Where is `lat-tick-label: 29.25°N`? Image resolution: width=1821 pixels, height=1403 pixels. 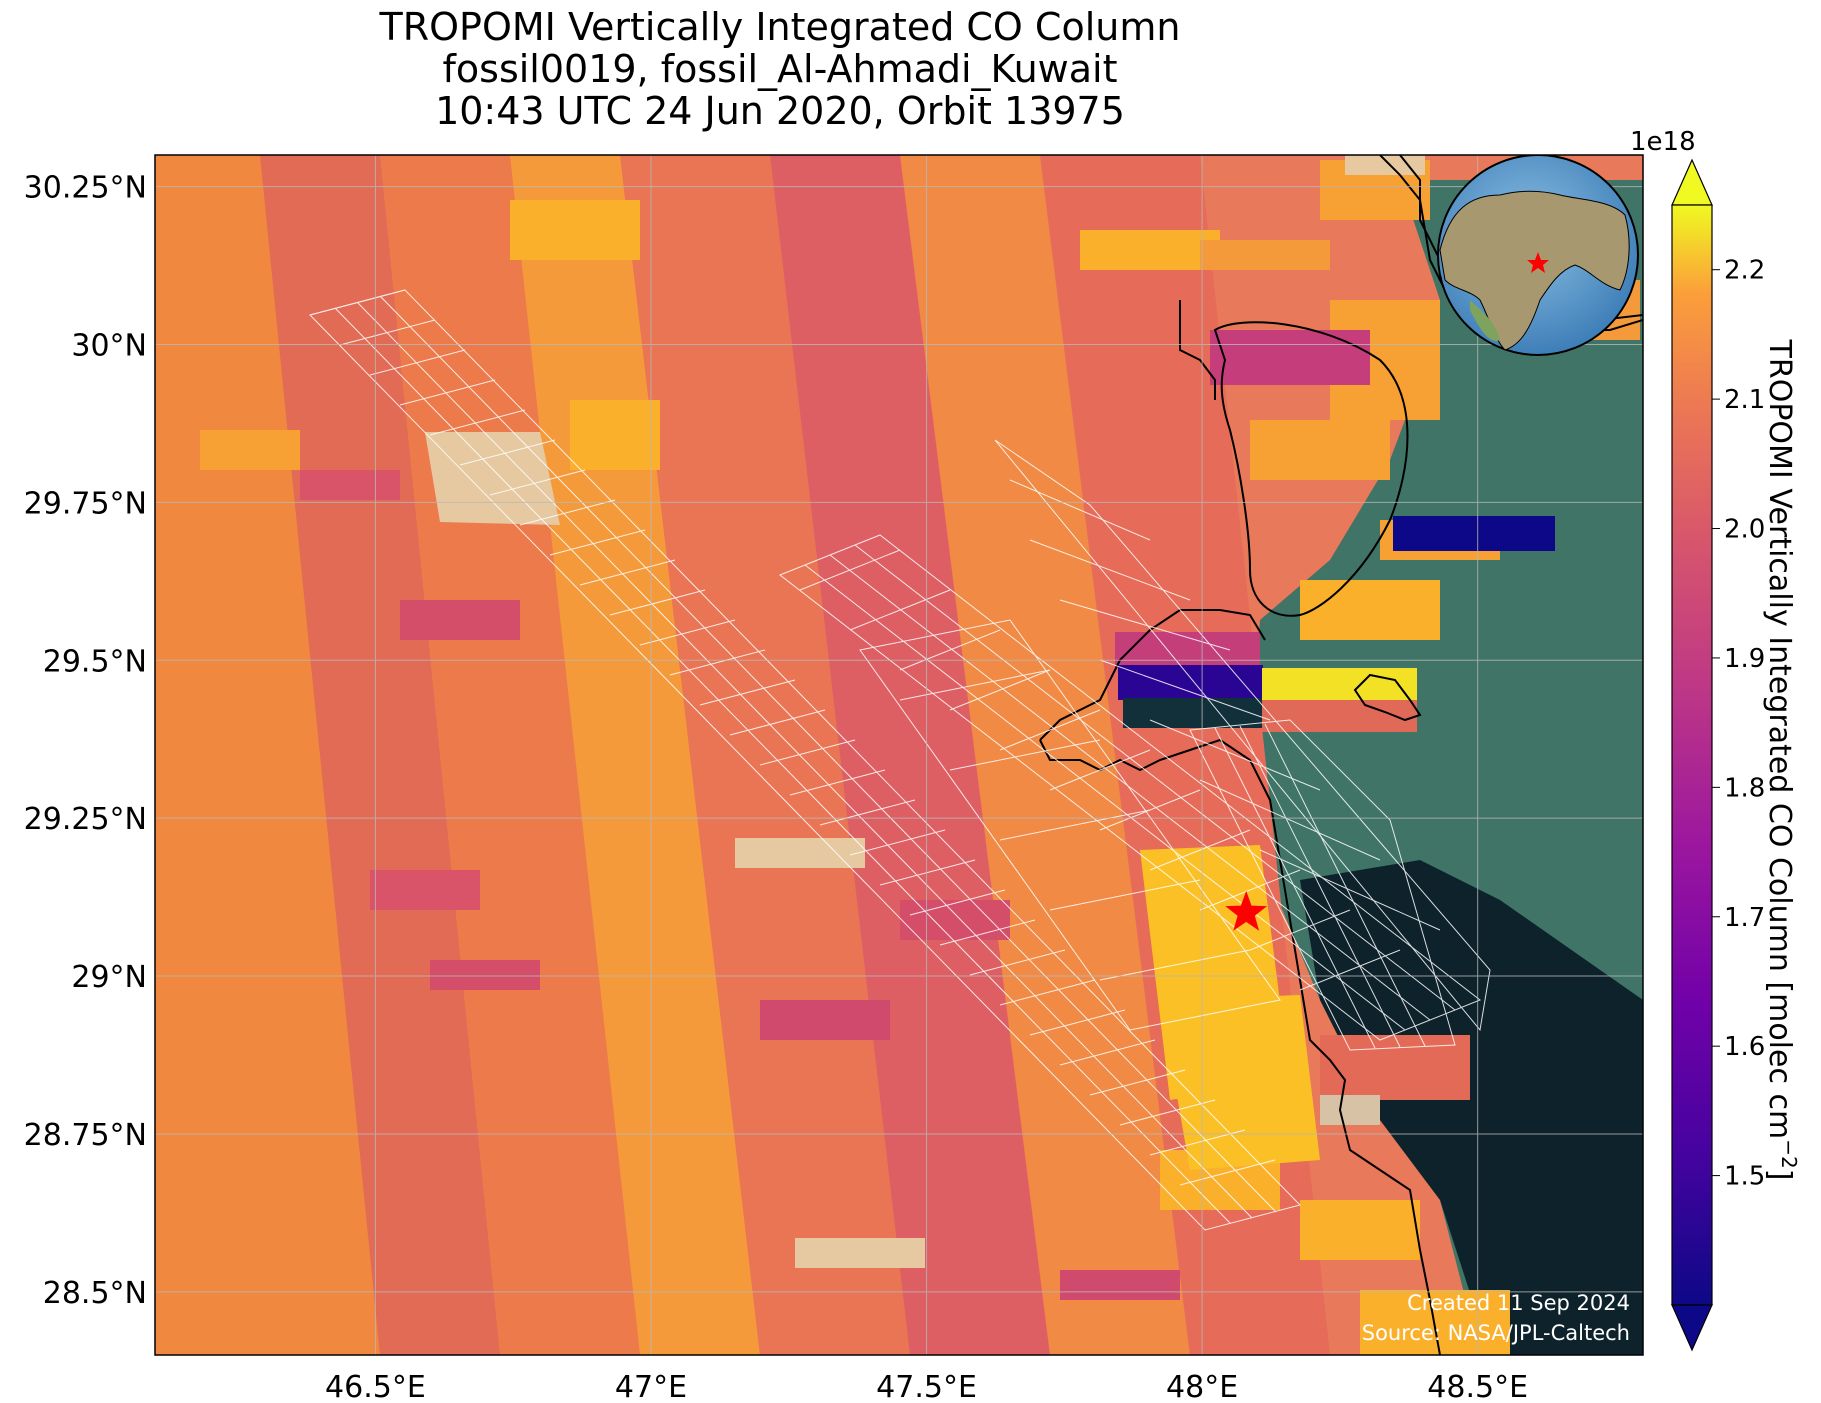 lat-tick-label: 29.25°N is located at coordinates (85, 819).